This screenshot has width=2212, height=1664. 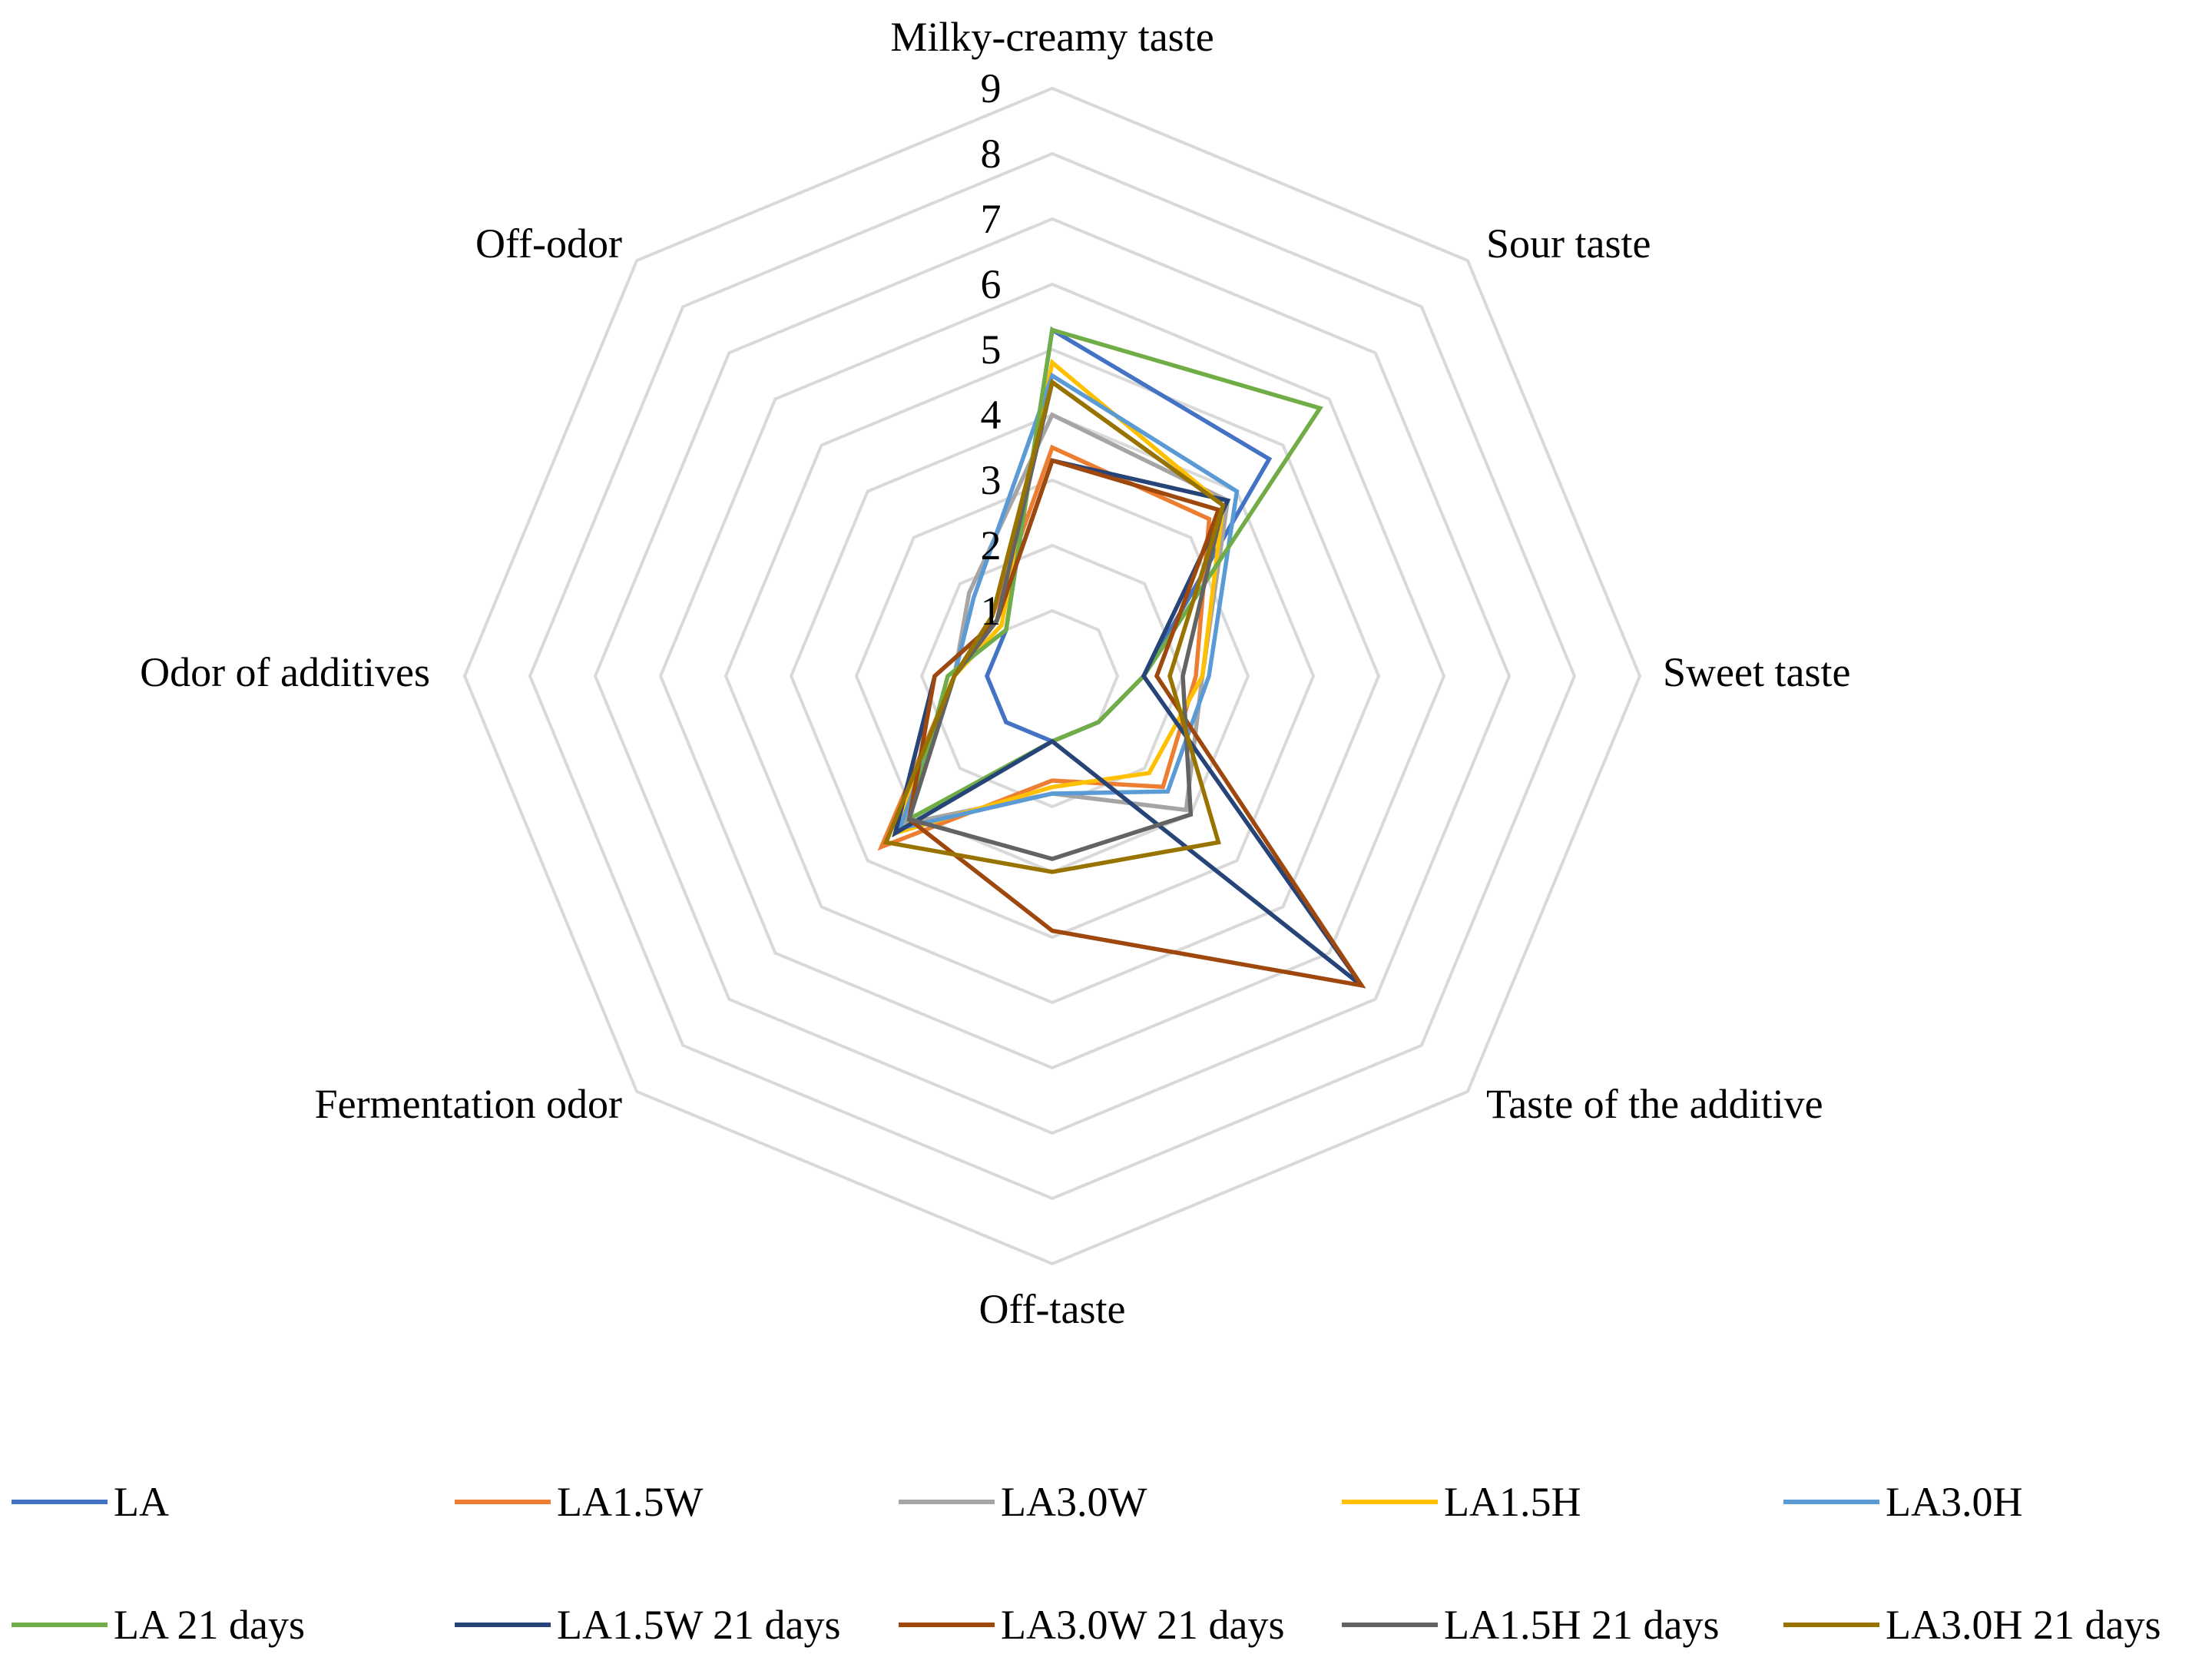 What do you see at coordinates (1129, 535) in the screenshot?
I see `series-line-la` at bounding box center [1129, 535].